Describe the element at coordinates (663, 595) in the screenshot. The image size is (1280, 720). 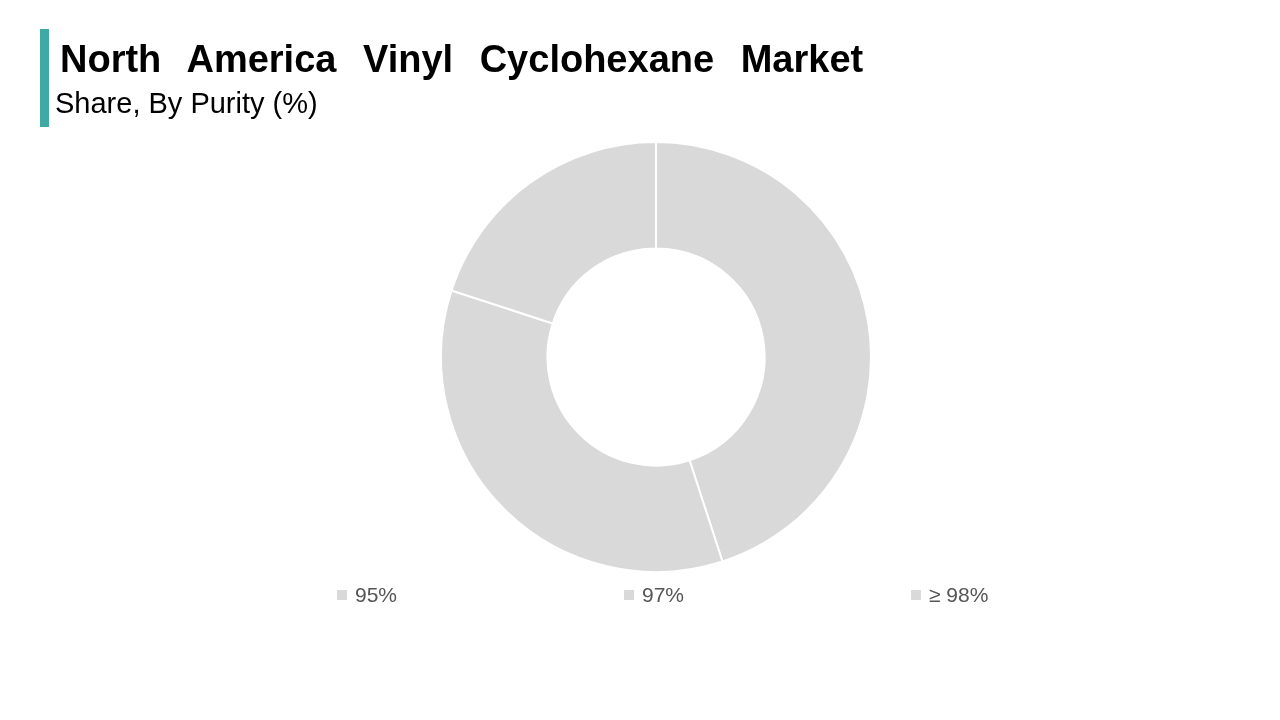
I see `legend-label: 97%` at that location.